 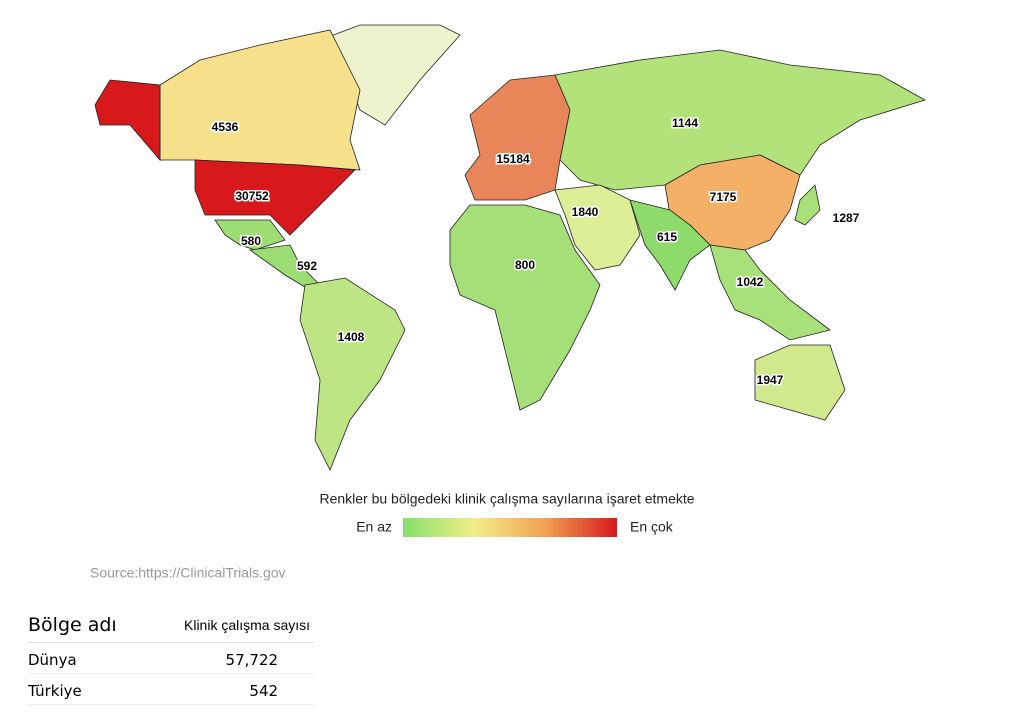 What do you see at coordinates (351, 337) in the screenshot?
I see `region-label: 1408` at bounding box center [351, 337].